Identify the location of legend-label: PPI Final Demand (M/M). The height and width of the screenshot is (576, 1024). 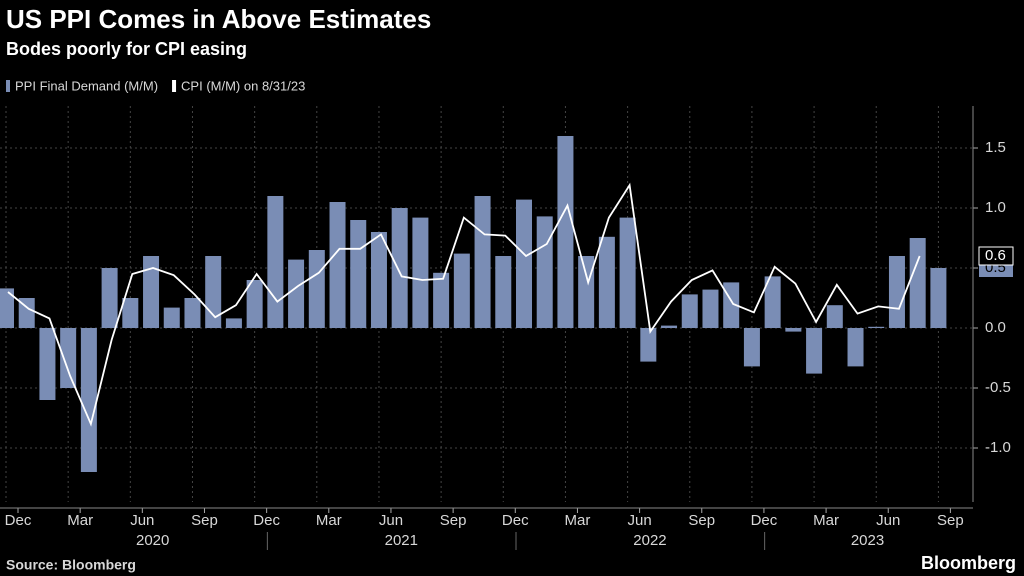
(86, 85).